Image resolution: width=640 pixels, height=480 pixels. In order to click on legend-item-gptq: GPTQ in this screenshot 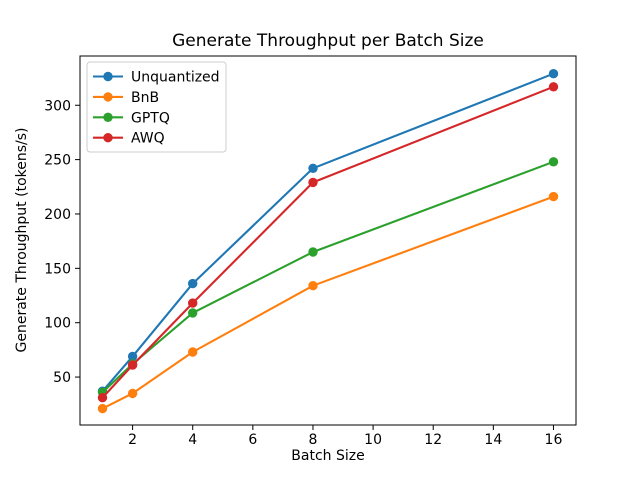, I will do `click(131, 118)`.